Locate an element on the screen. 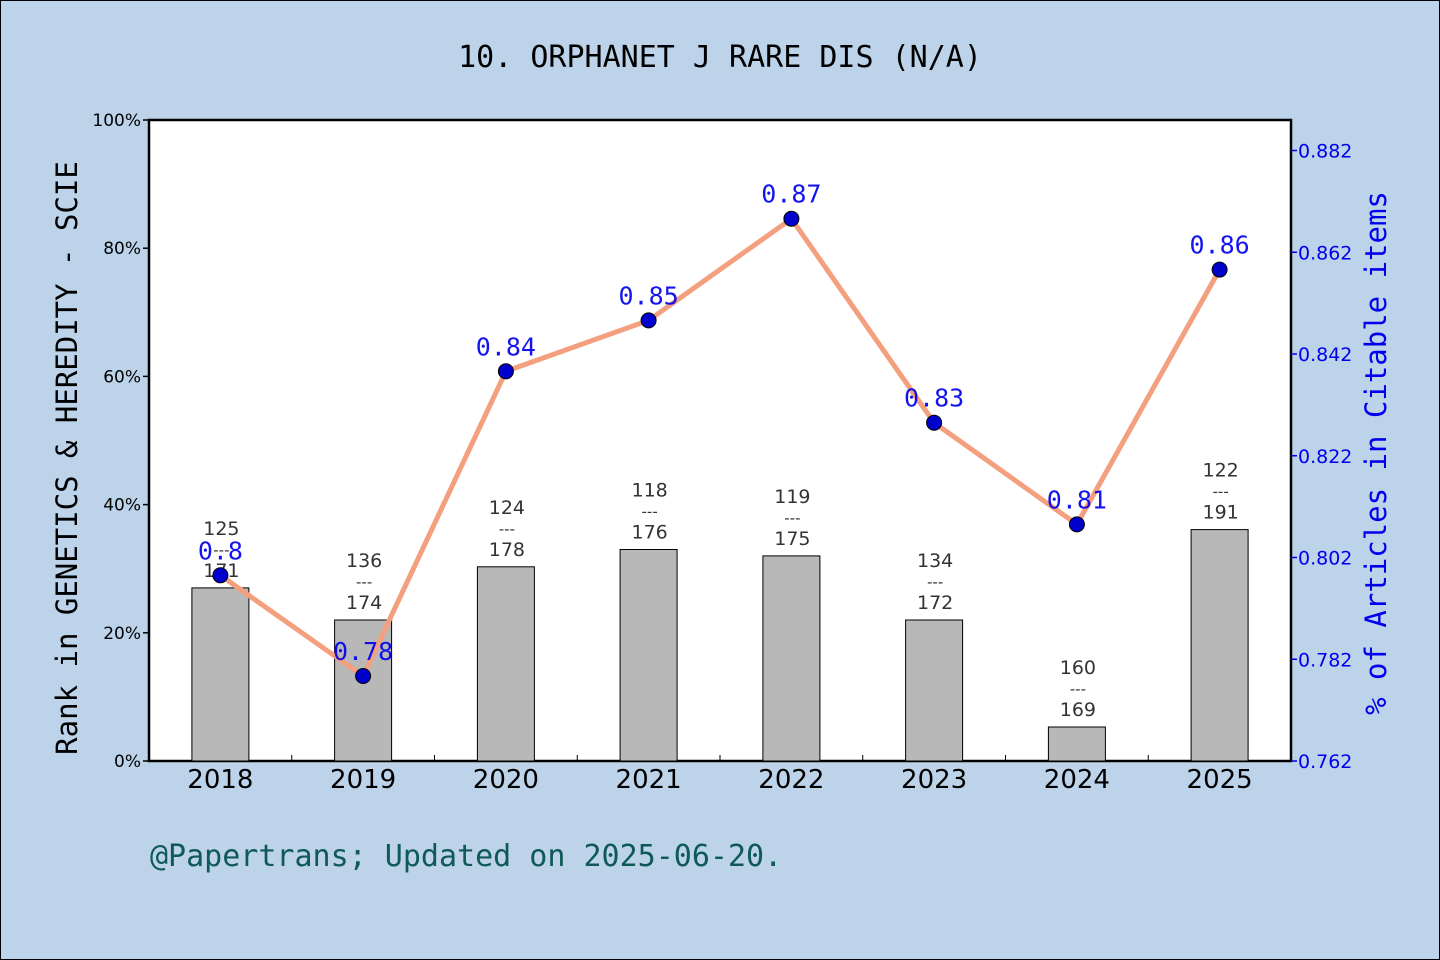 This screenshot has height=960, width=1440. rank-label-2021: 118---176 is located at coordinates (649, 512).